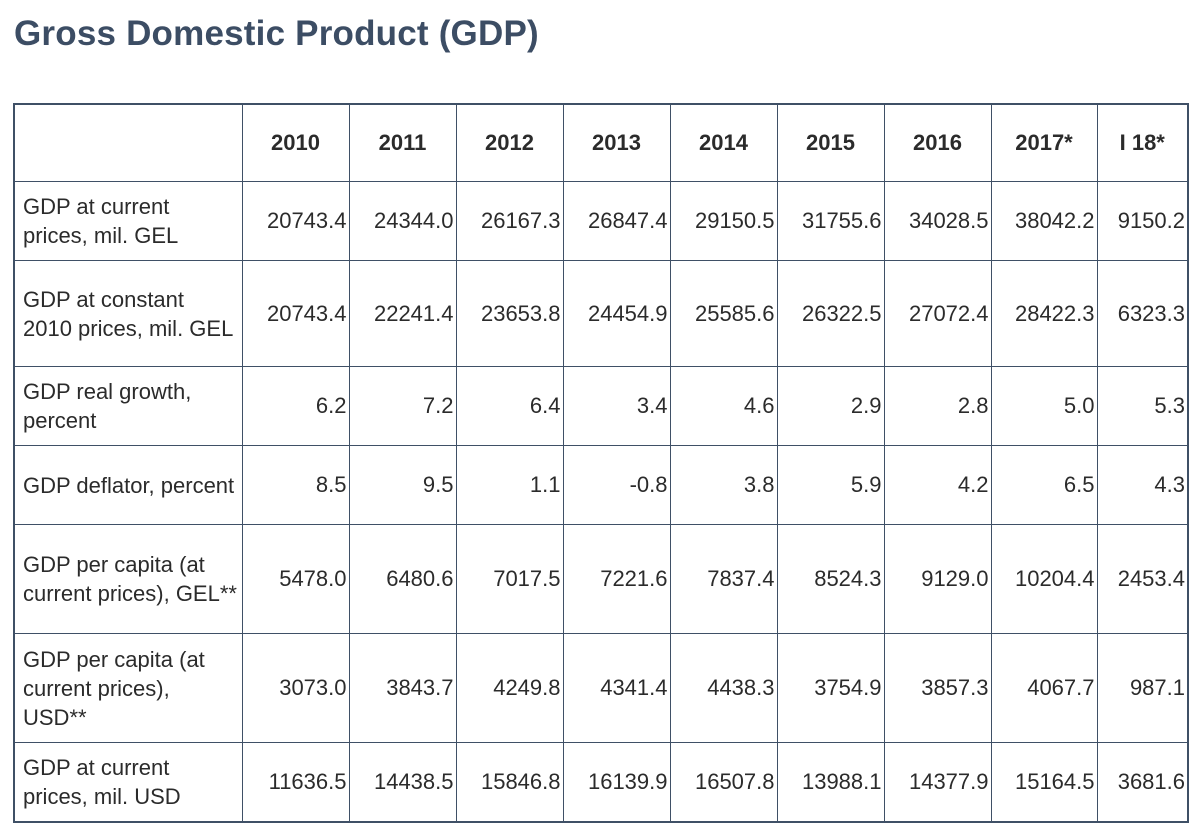 This screenshot has width=1200, height=839. What do you see at coordinates (1142, 406) in the screenshot?
I see `table-cell: 5.3` at bounding box center [1142, 406].